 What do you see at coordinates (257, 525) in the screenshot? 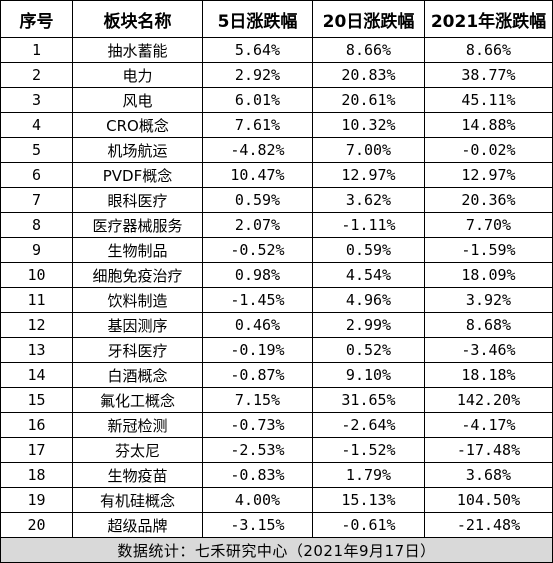
I see `cell-5day-change: -3.15%` at bounding box center [257, 525].